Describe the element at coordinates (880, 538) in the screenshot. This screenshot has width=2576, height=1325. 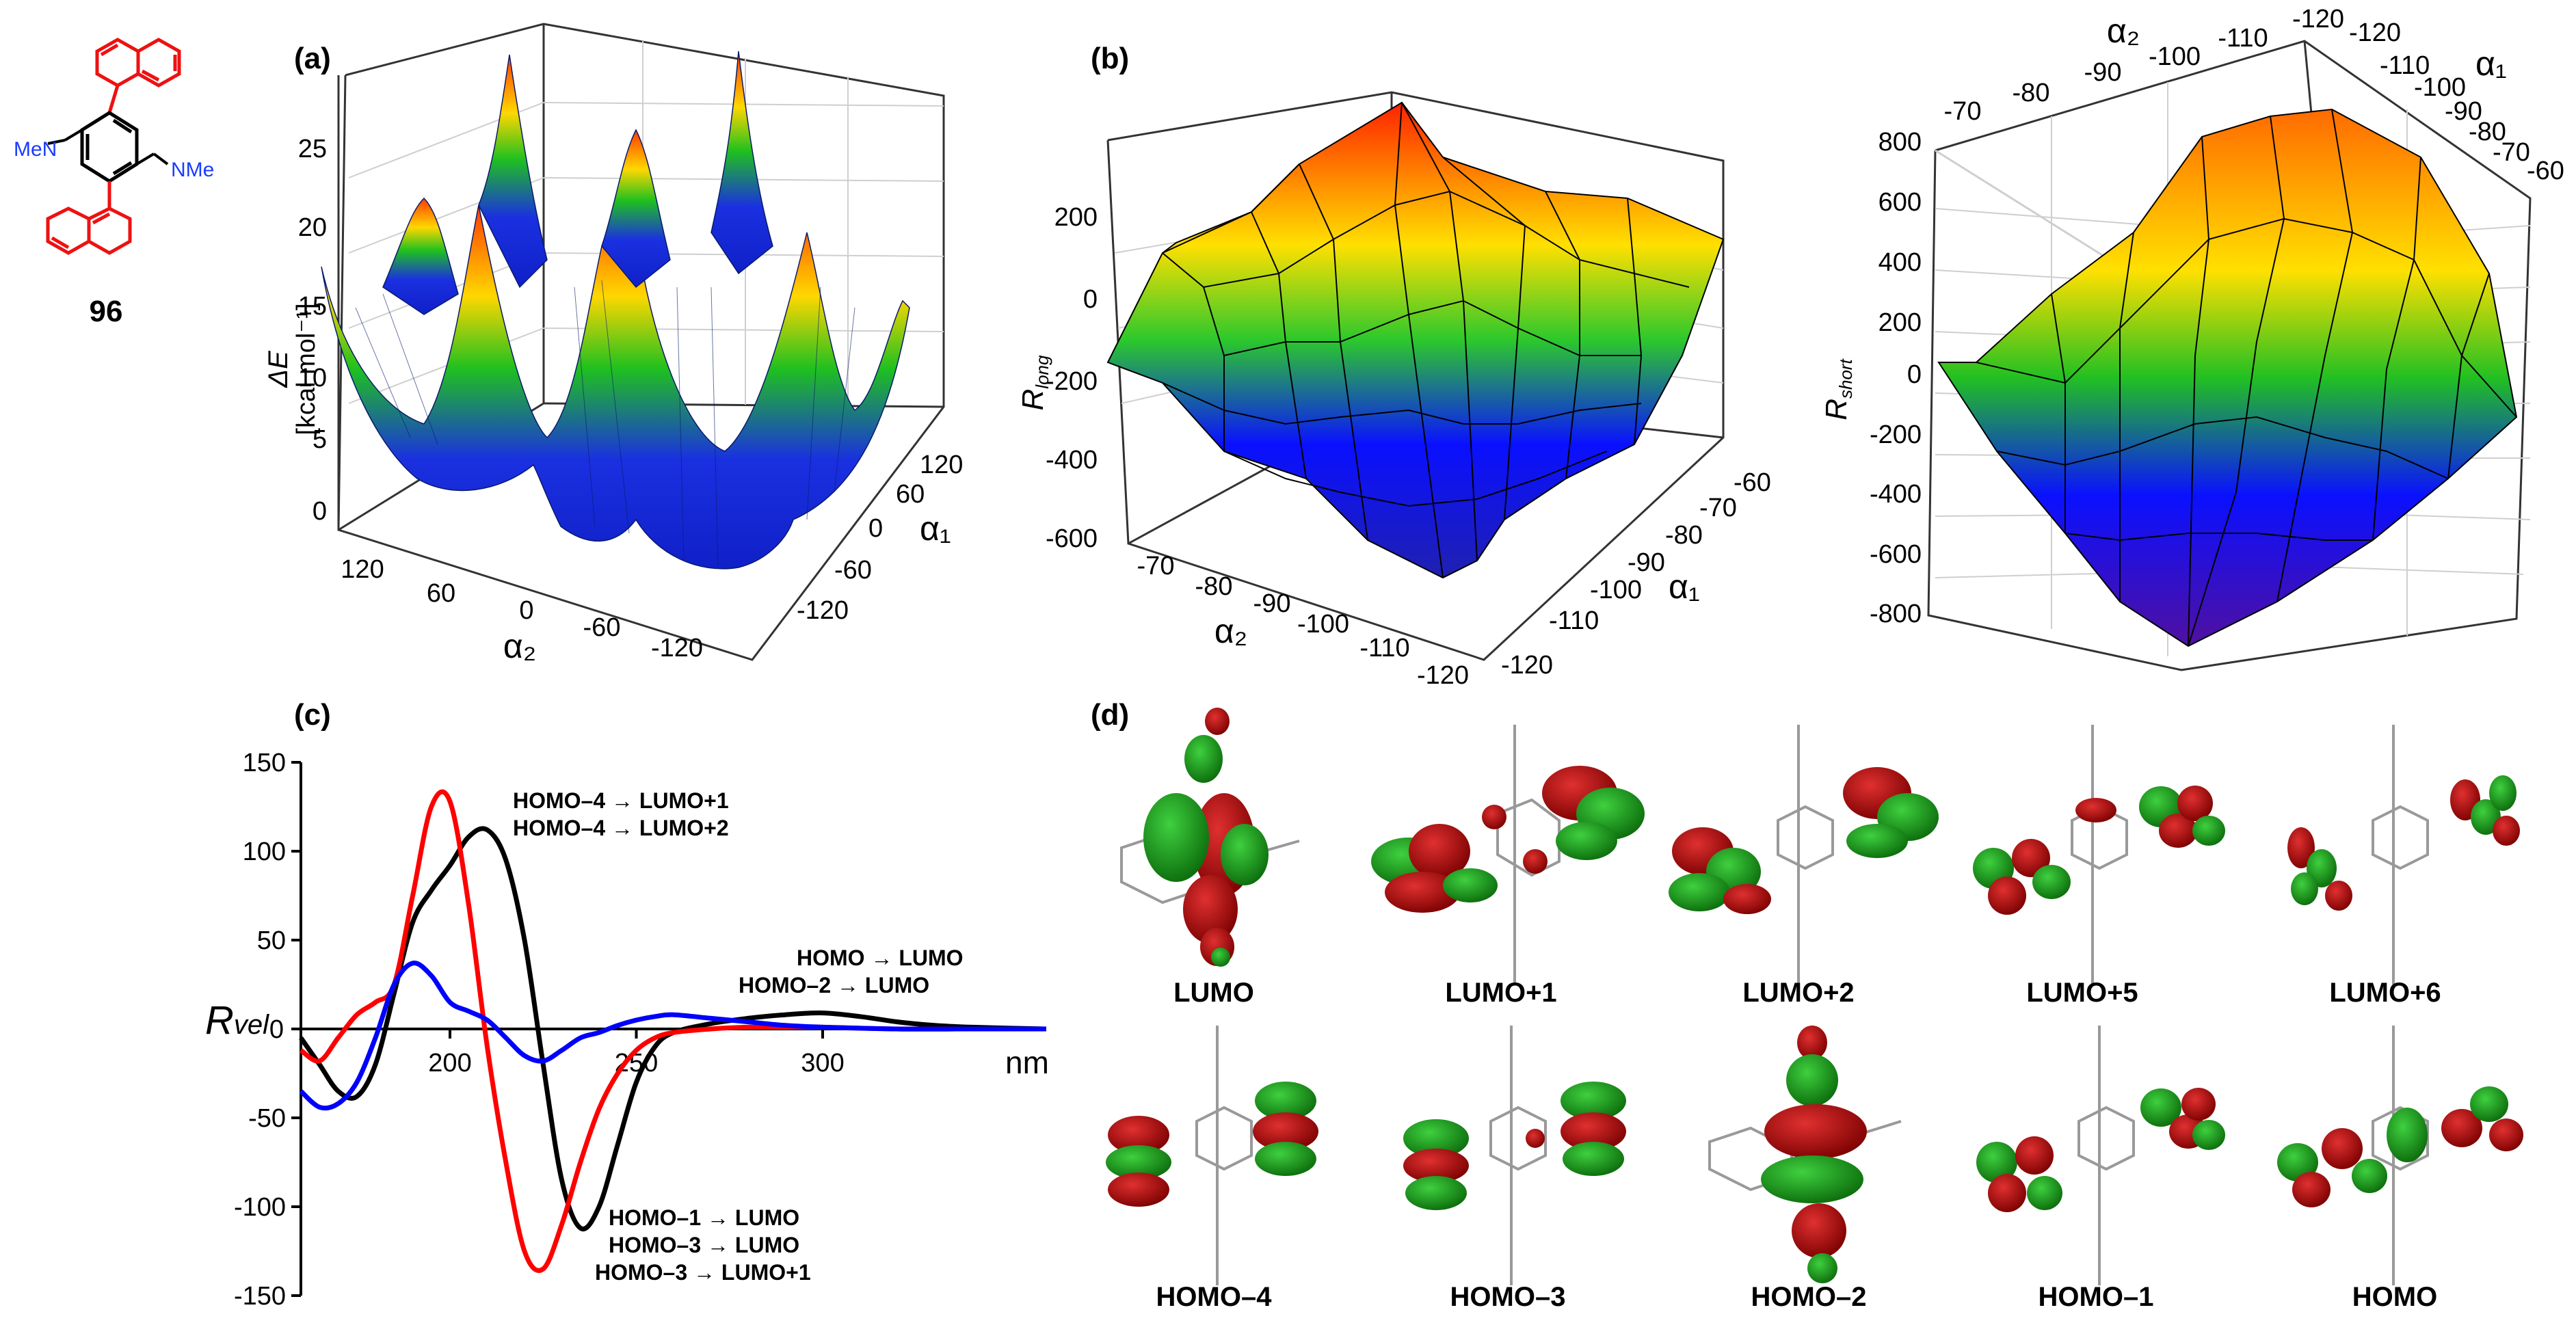
I see `panel-a-y-ticks: 120 60 0 -60 -120` at that location.